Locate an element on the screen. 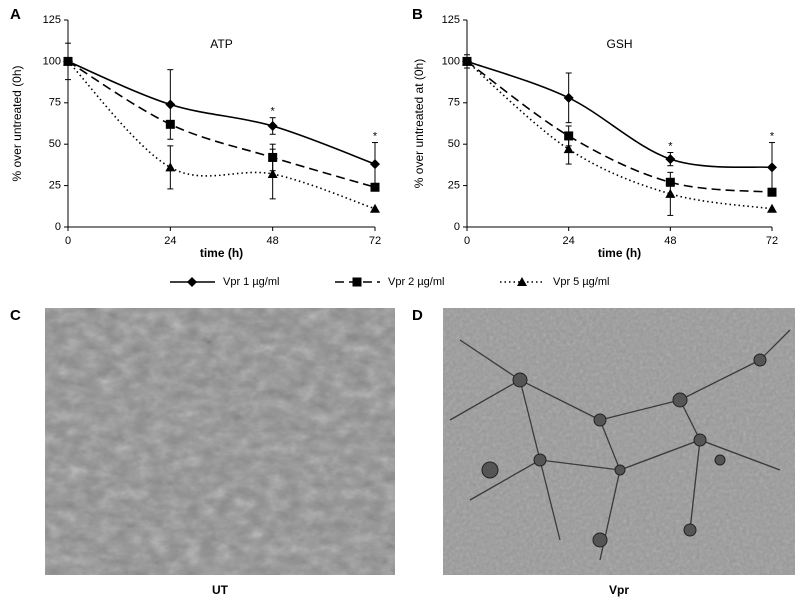  panel-label: D is located at coordinates (417, 315).